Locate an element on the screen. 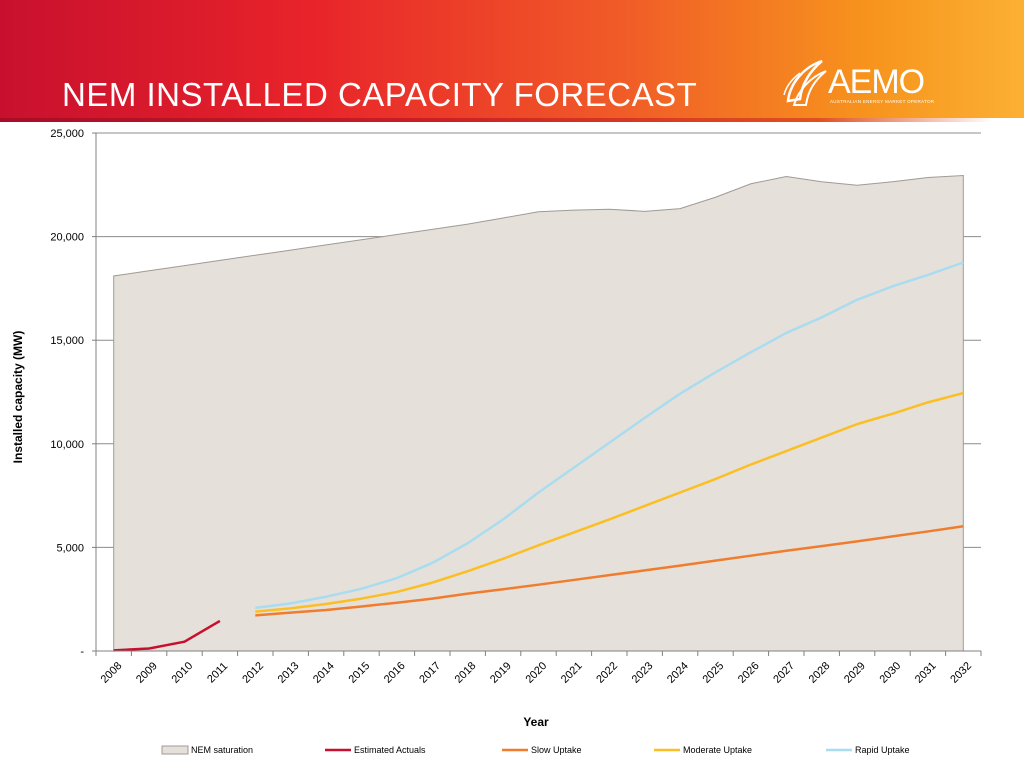 The width and height of the screenshot is (1024, 768). x-tick-label: 2013 is located at coordinates (289, 673).